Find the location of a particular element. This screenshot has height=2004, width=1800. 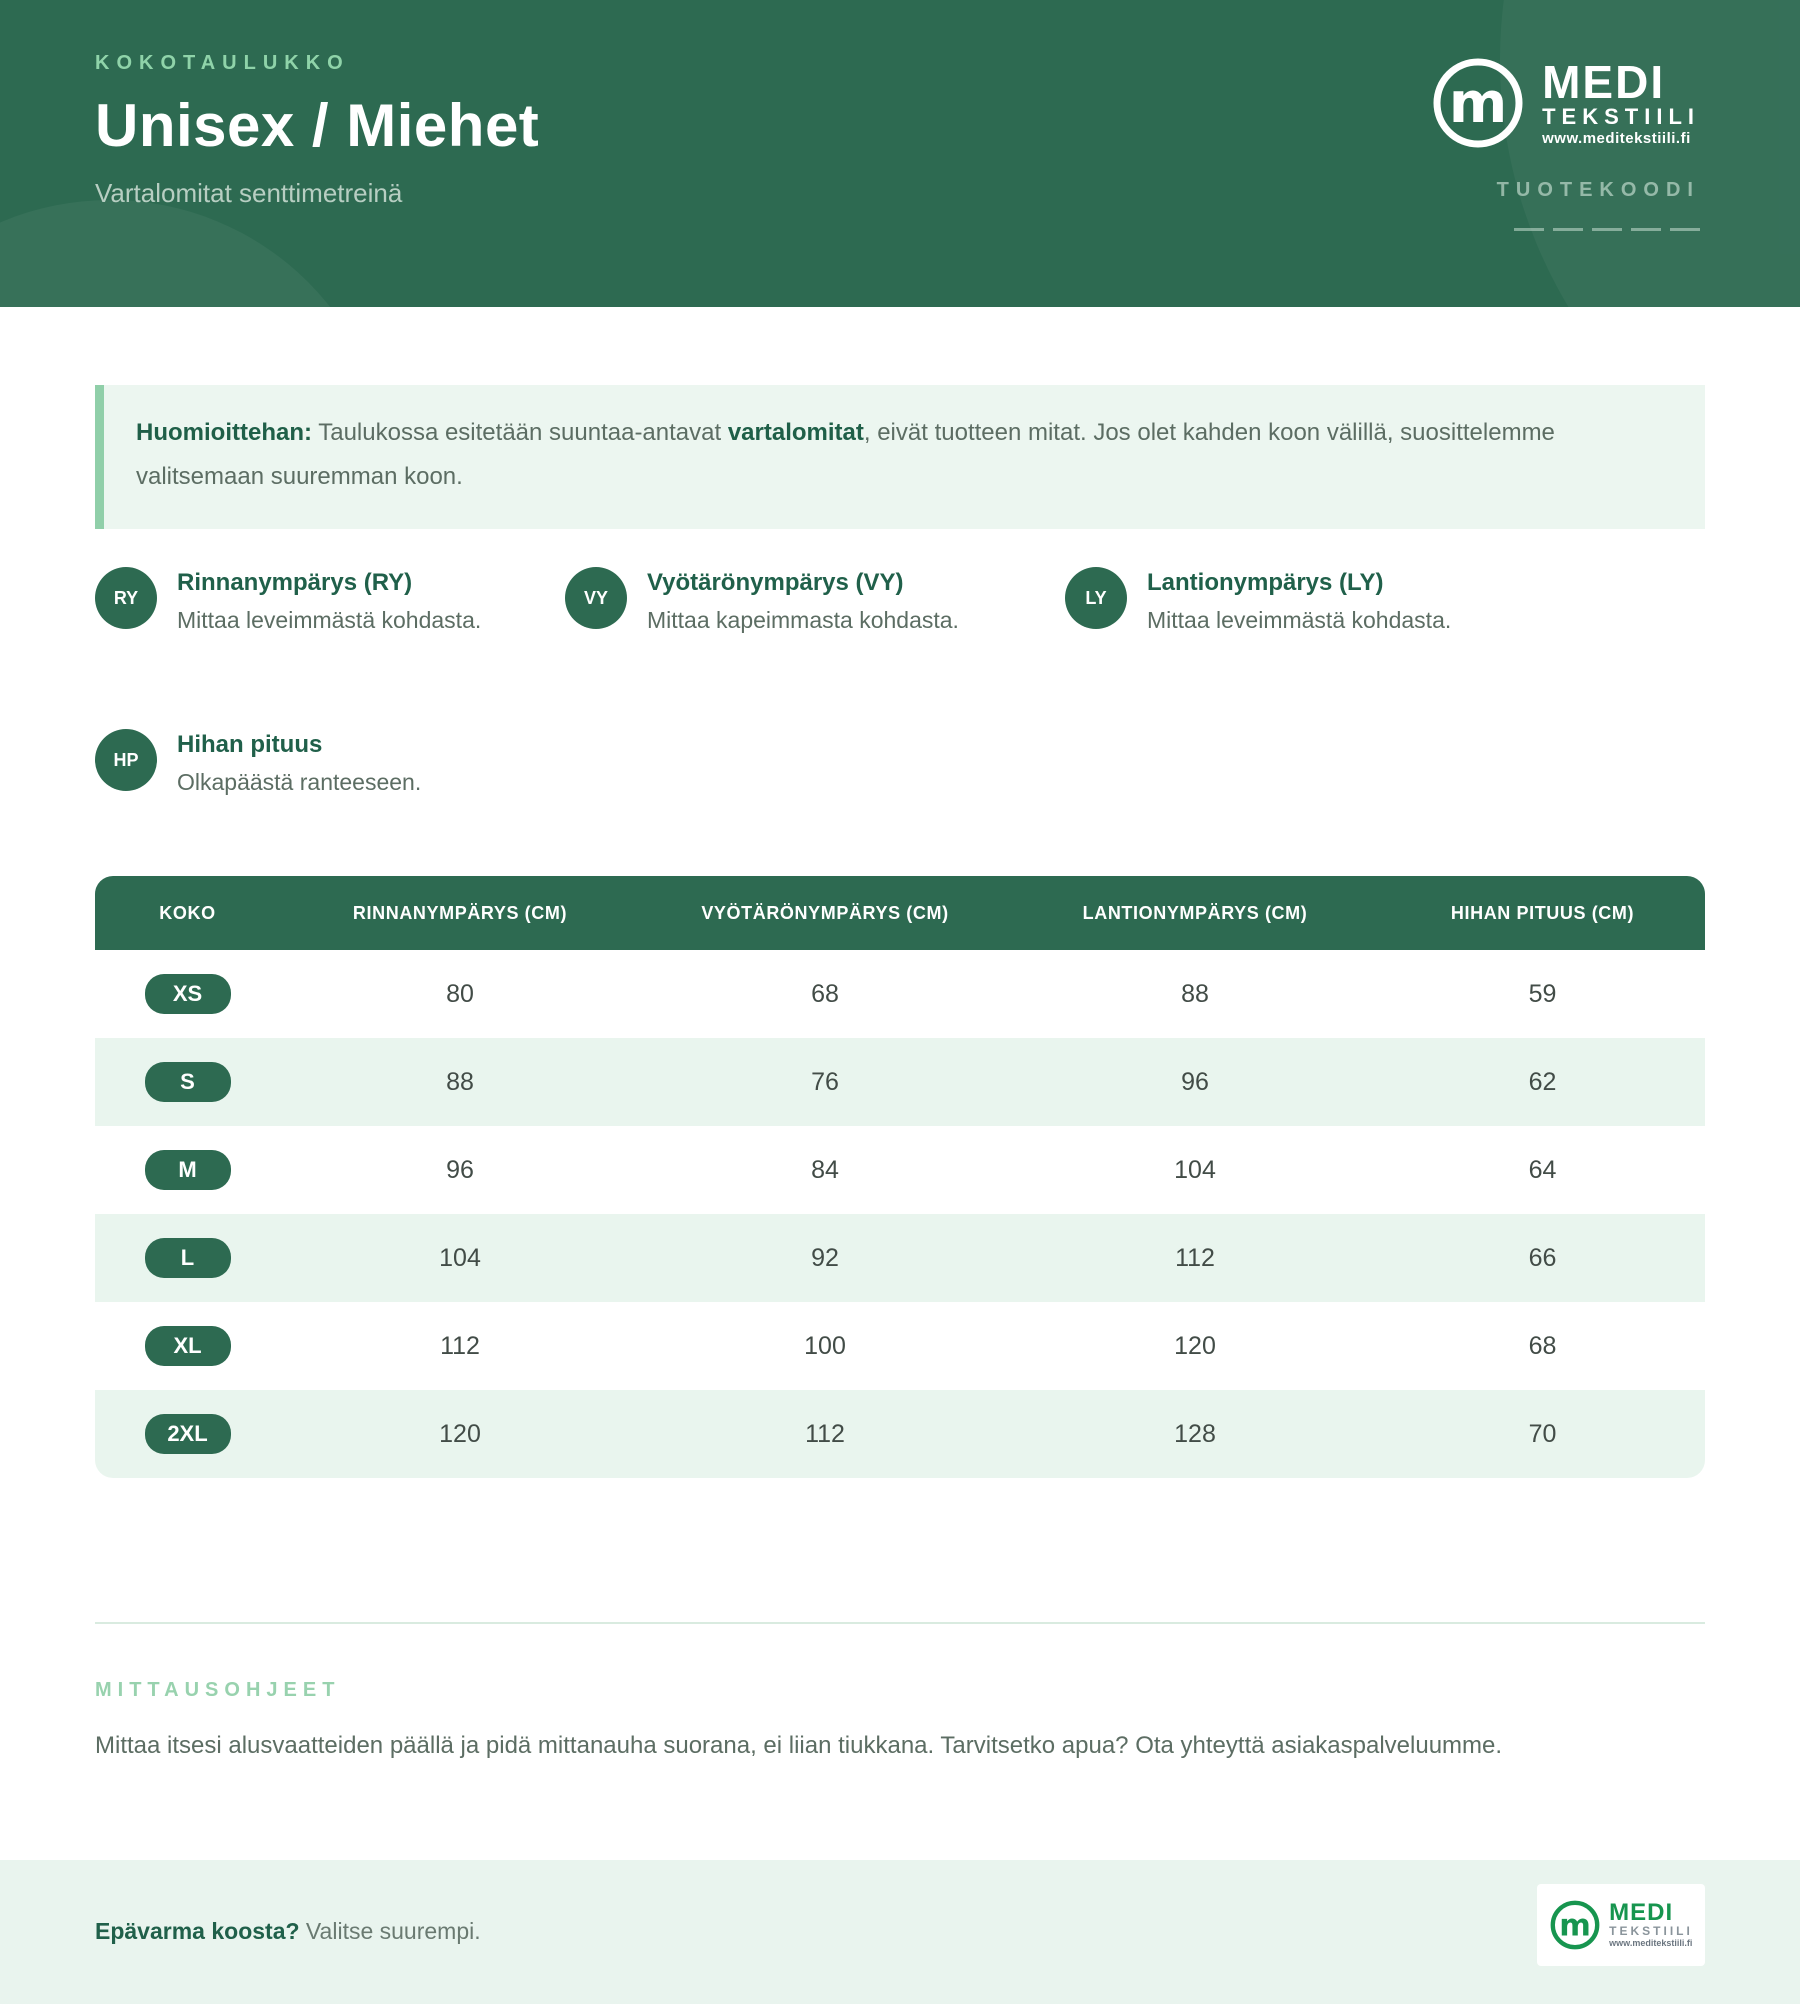

footer-text: Epävarma koosta? Valitse suurempi. is located at coordinates (288, 1931).